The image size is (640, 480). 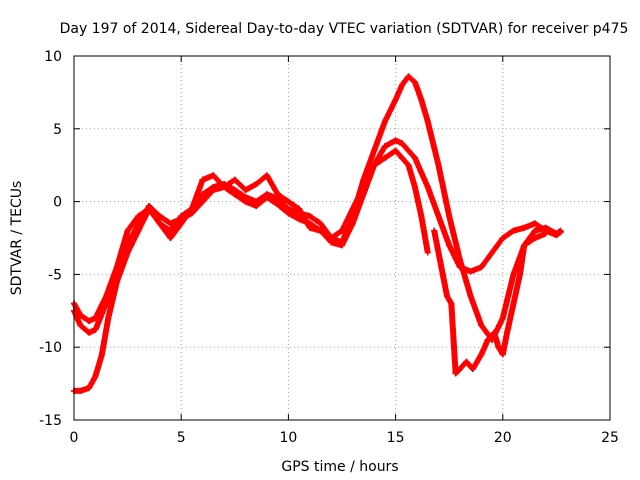 What do you see at coordinates (288, 438) in the screenshot?
I see `x-tick-label: 10` at bounding box center [288, 438].